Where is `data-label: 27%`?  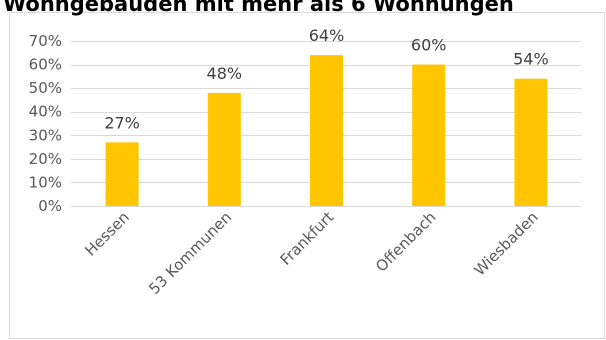 data-label: 27% is located at coordinates (122, 122).